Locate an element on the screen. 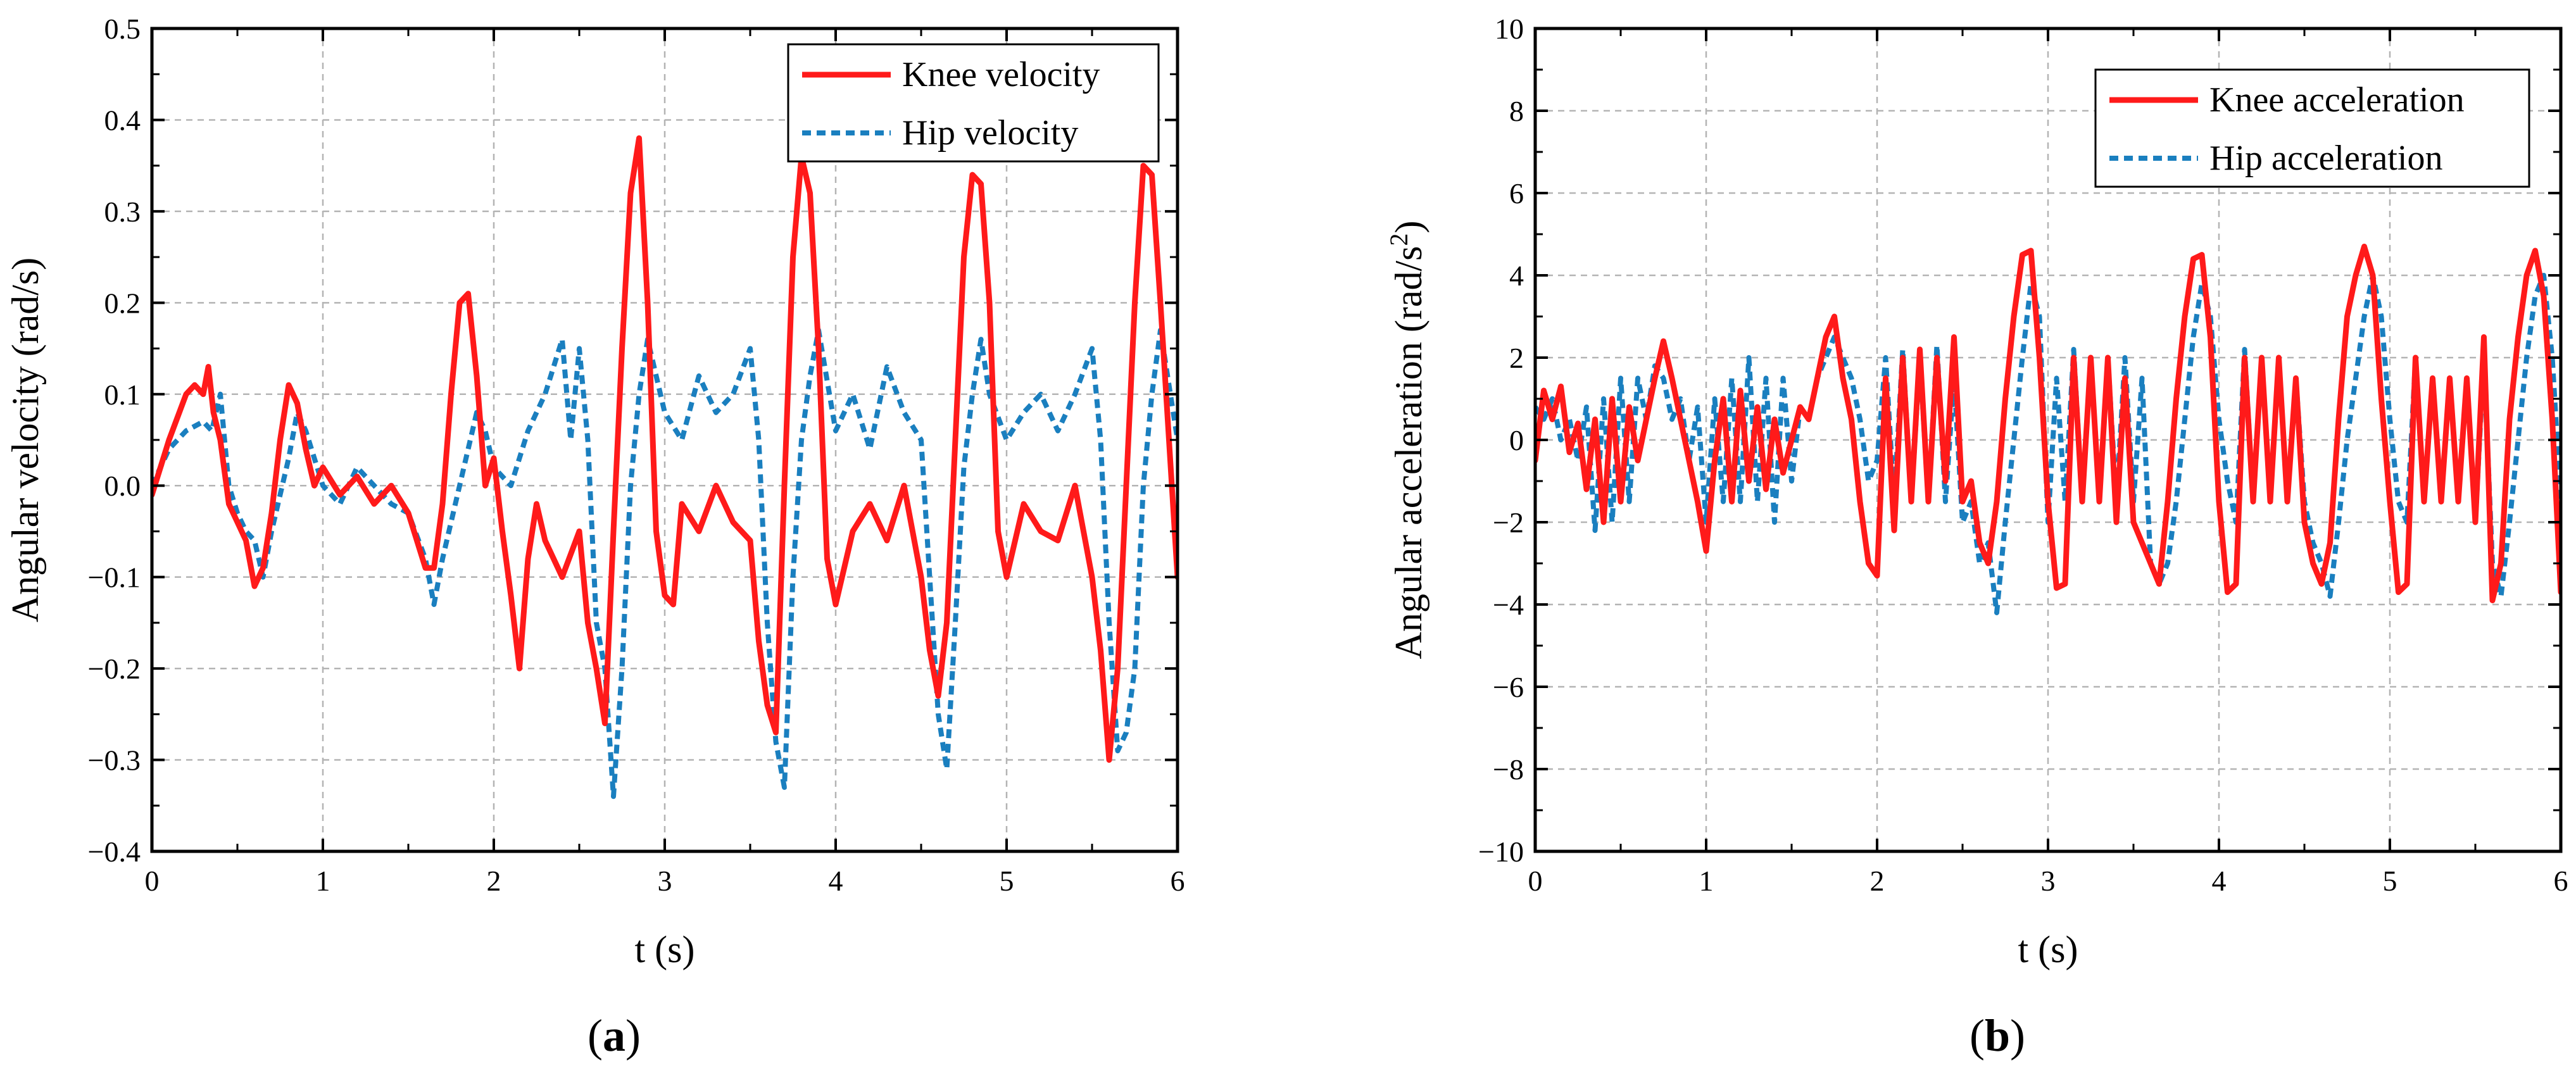 The width and height of the screenshot is (2576, 1071). y-tick-label: 4 is located at coordinates (1516, 276).